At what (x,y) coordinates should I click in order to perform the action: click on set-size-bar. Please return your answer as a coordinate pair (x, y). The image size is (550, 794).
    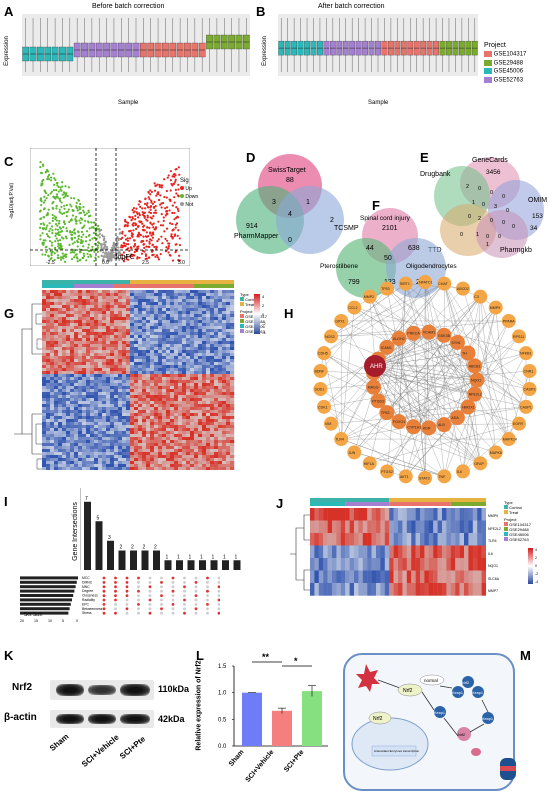
    Looking at the image, I should click on (45, 604).